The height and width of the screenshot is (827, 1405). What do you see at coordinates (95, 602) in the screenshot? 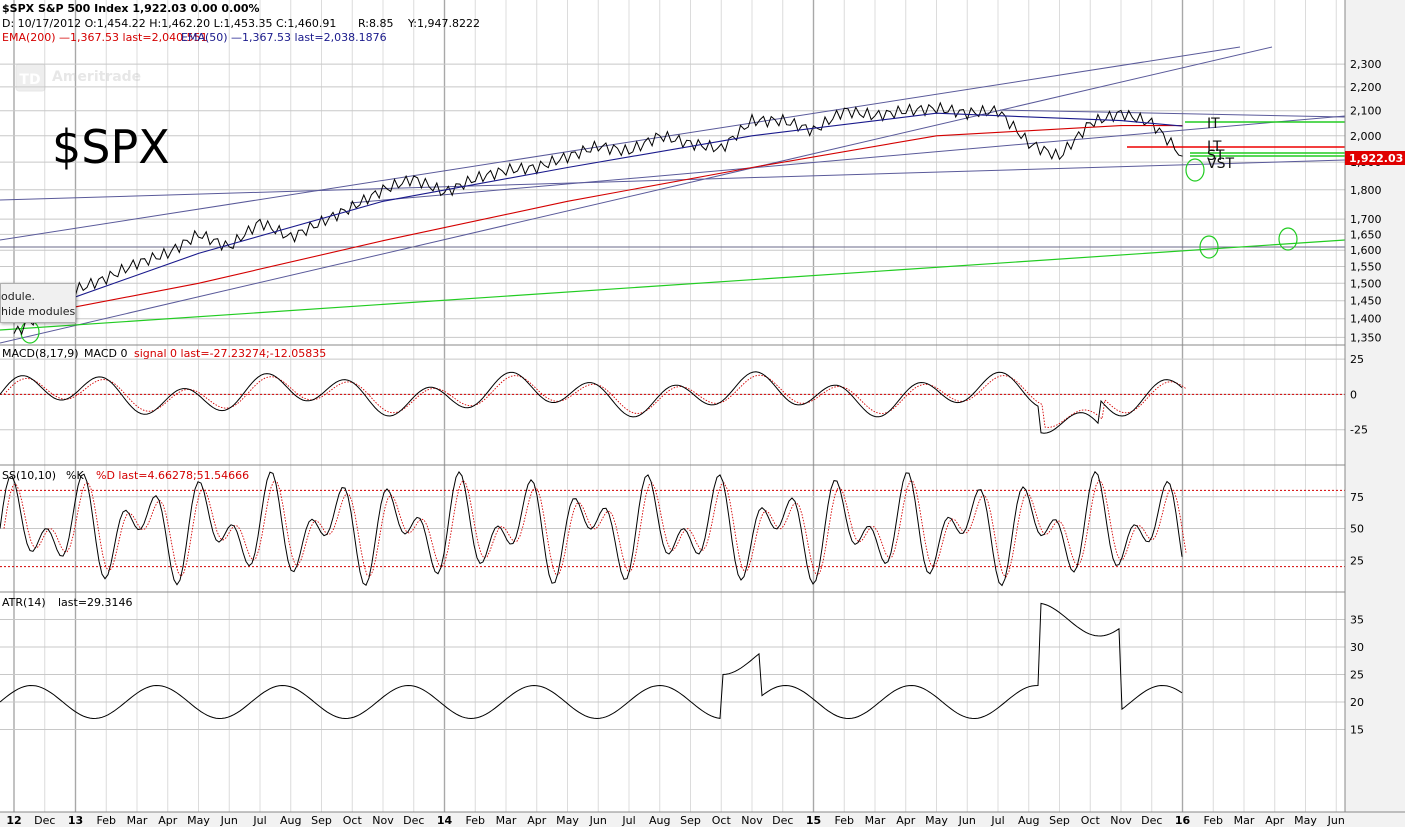
I see `atr-legend: last=29.3146` at bounding box center [95, 602].